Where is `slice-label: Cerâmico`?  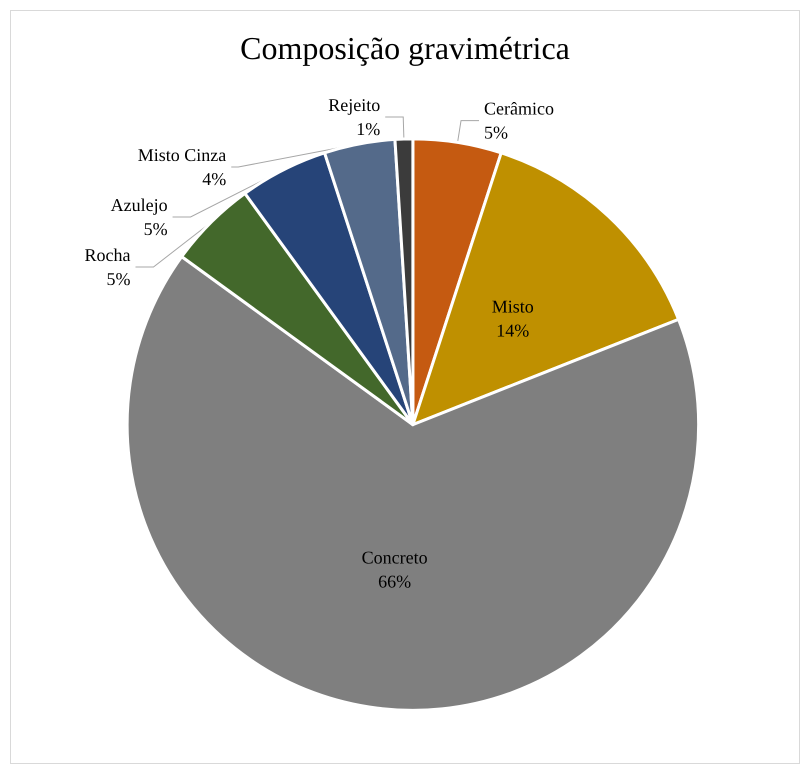
slice-label: Cerâmico is located at coordinates (519, 108).